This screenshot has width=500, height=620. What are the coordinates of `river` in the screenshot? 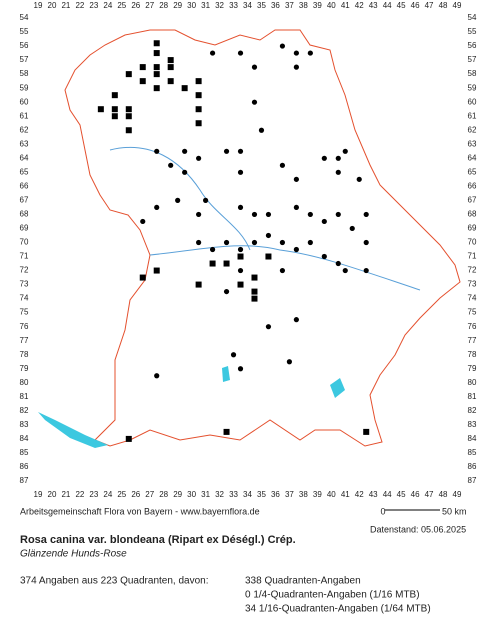 It's located at (285, 268).